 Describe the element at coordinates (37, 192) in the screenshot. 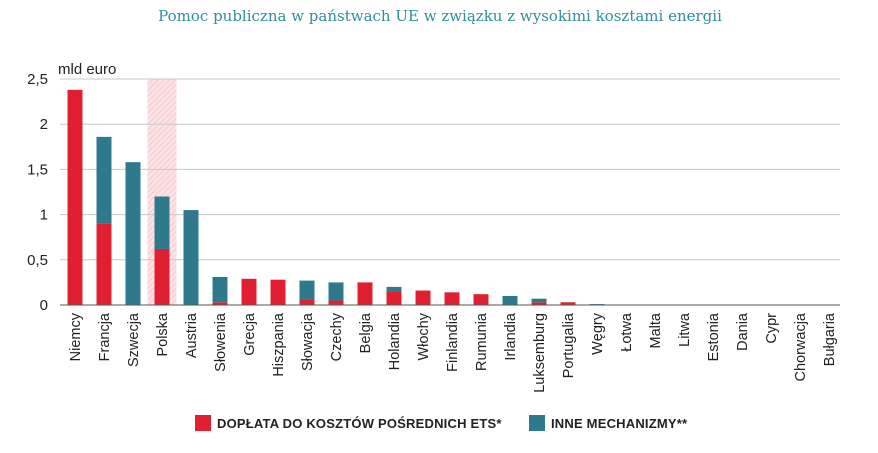

I see `y-axis-ticks: 0 0,5 1 1,5 2 2,5` at that location.